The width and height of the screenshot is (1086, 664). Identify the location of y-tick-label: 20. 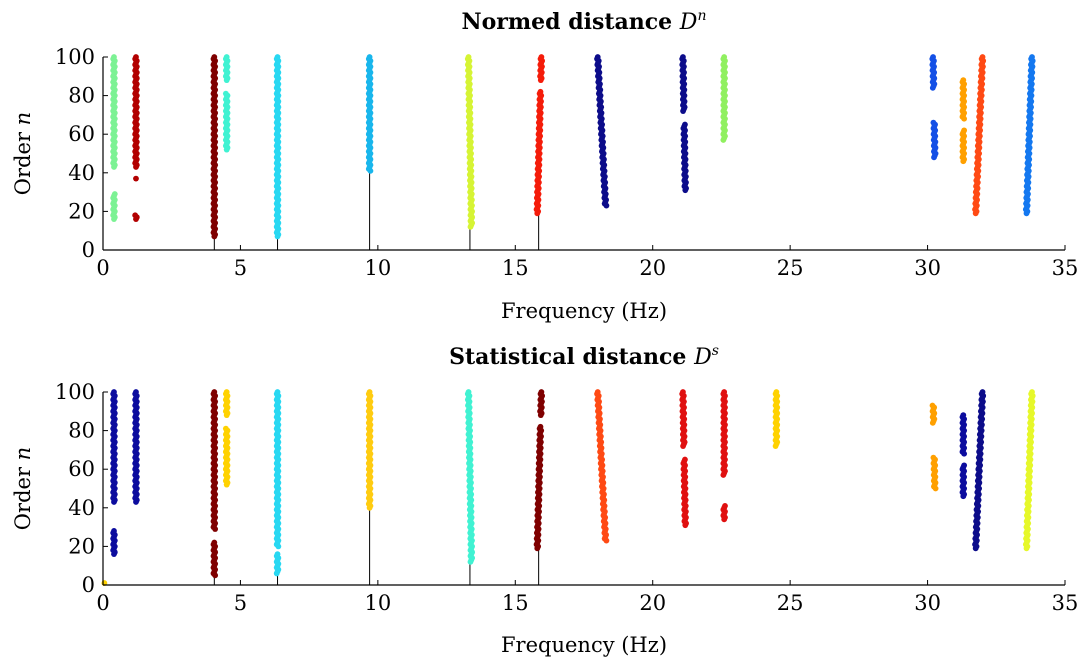
(81, 211).